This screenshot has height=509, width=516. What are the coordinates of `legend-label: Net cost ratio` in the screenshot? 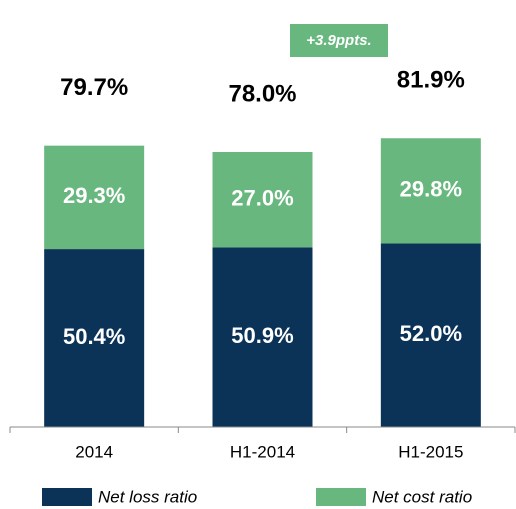 It's located at (422, 496).